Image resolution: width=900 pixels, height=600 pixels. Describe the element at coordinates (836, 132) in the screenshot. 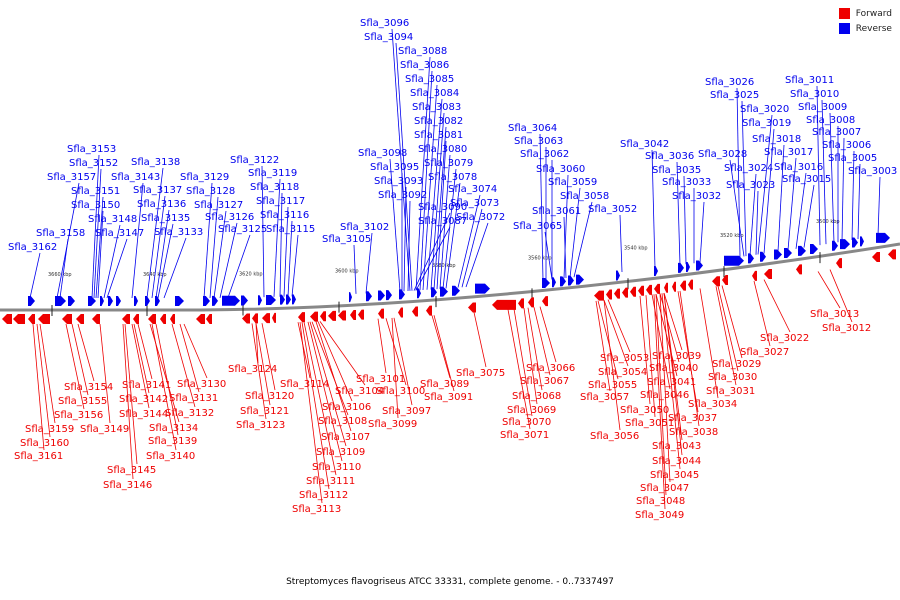

I see `reverse-gene-label: Sfla_3007` at that location.